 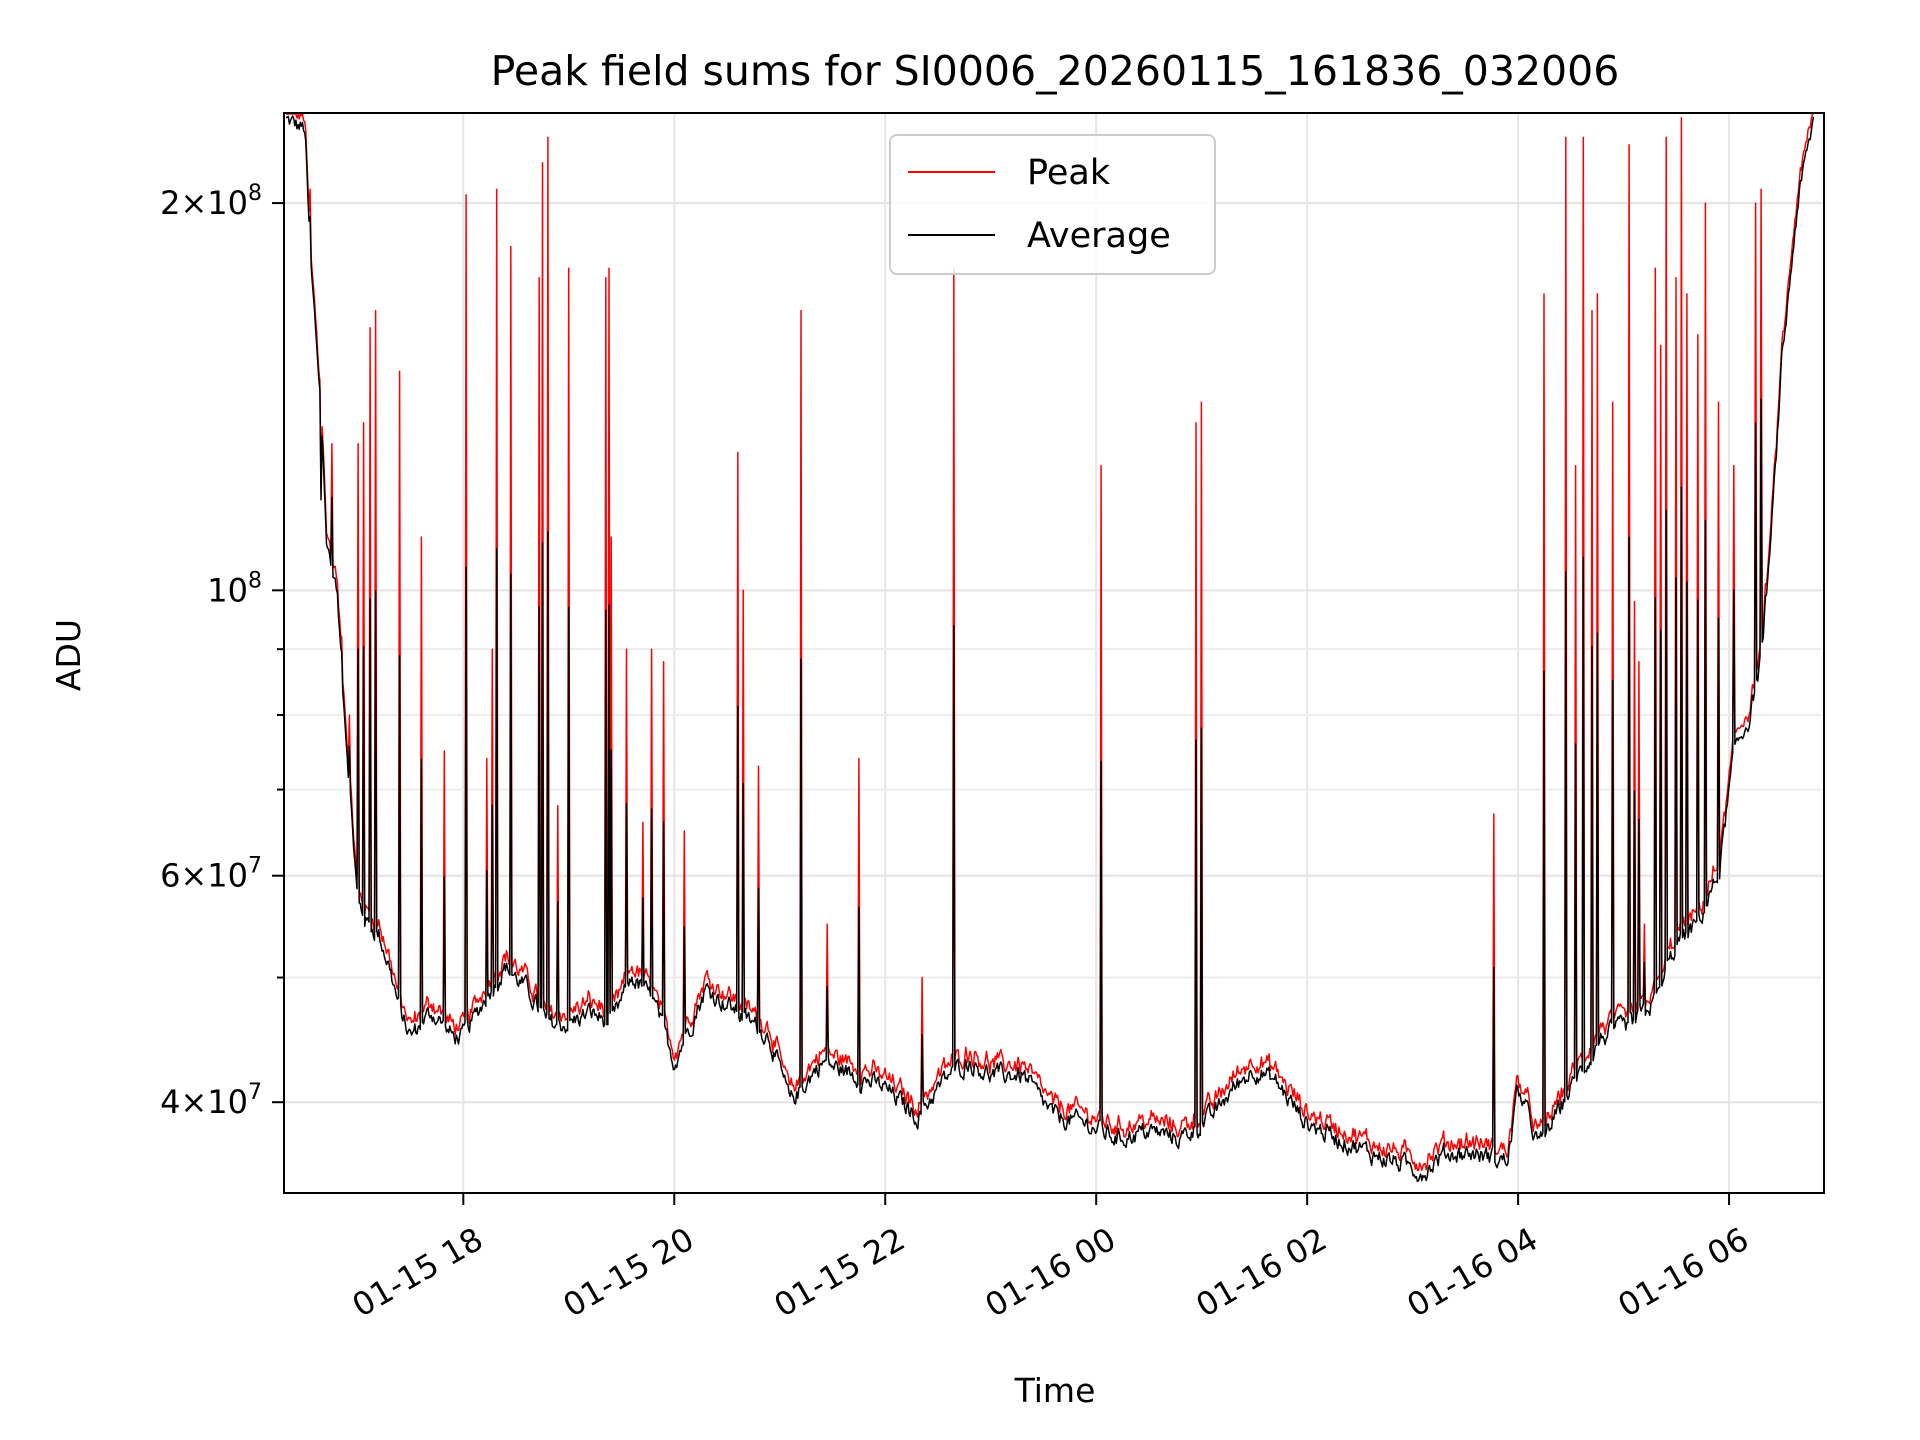 I want to click on y-axis: 4×107 6×107 108 2×108, so click(x=222, y=651).